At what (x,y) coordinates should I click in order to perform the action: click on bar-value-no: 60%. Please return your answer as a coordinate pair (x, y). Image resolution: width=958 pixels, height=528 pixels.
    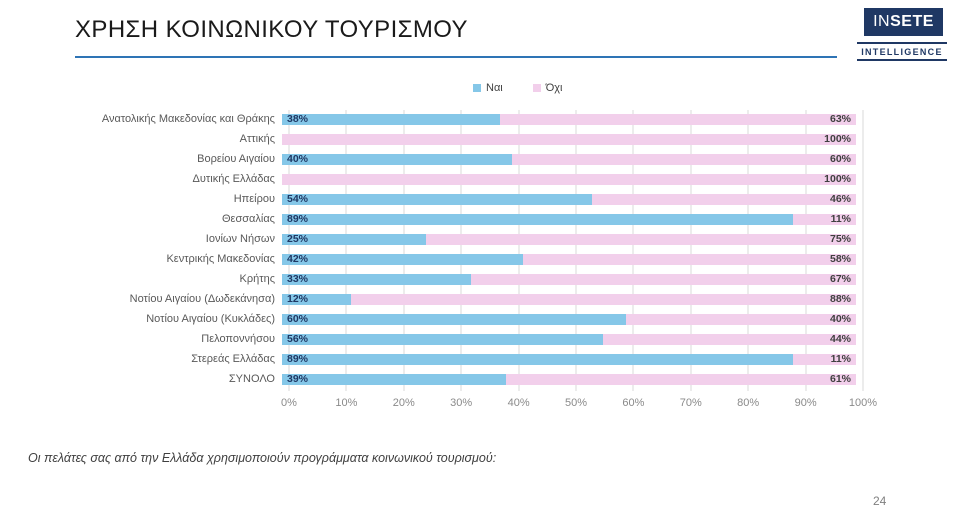
    Looking at the image, I should click on (840, 158).